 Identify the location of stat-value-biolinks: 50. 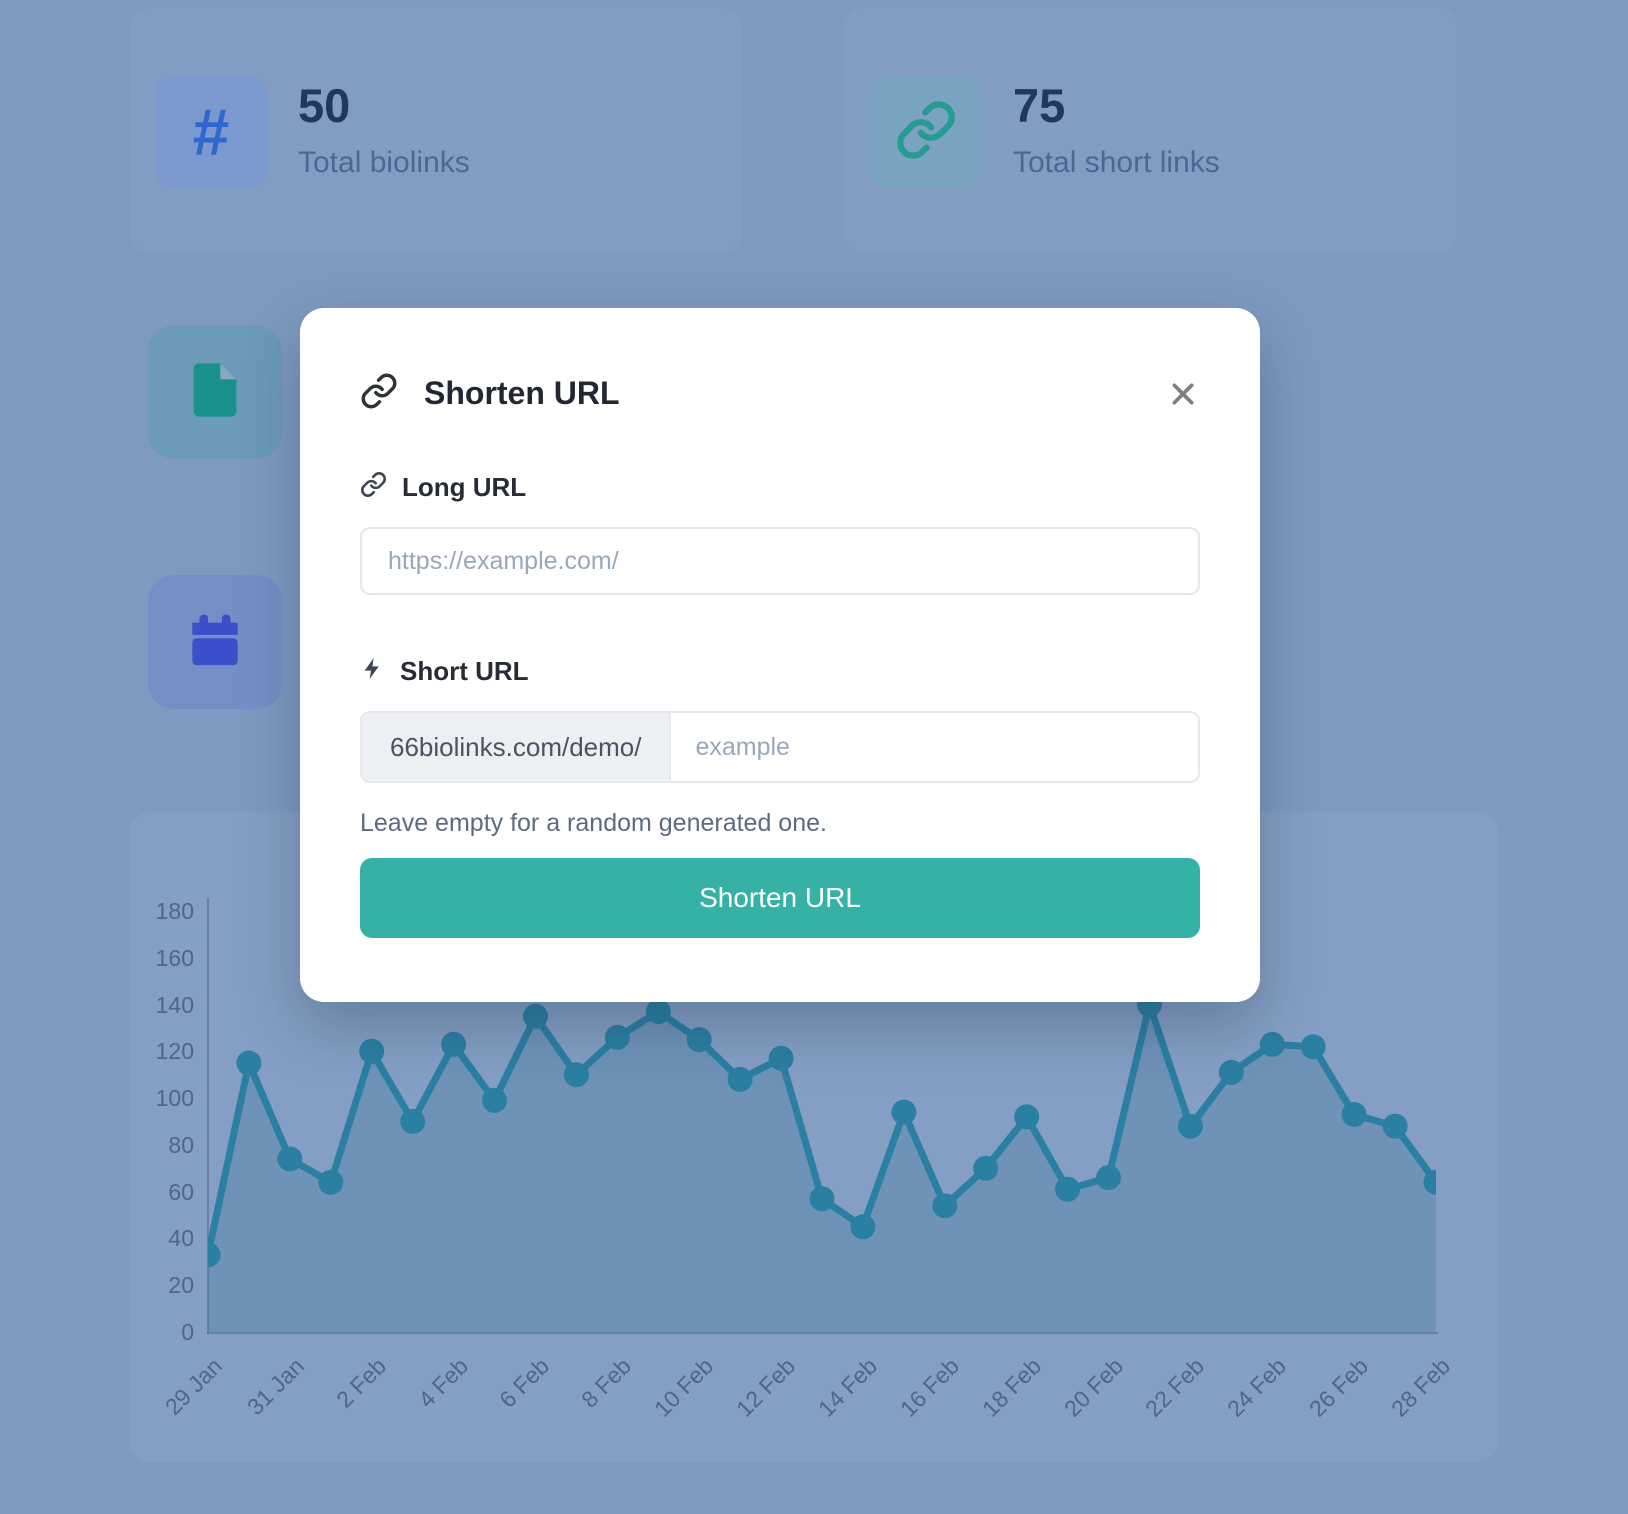
(324, 105).